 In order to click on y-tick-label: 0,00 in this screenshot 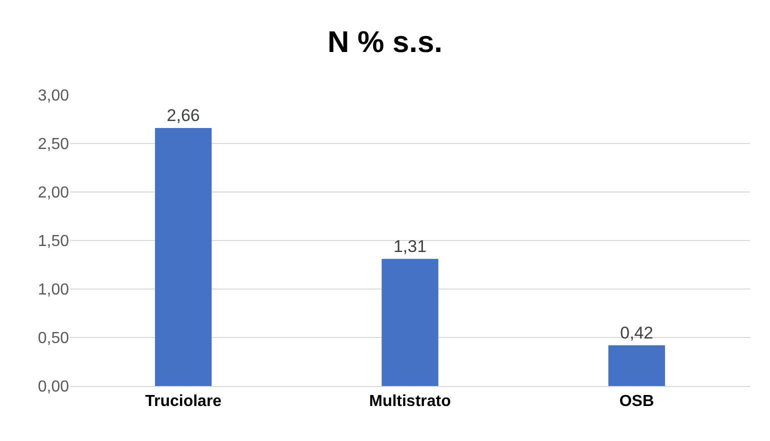, I will do `click(54, 387)`.